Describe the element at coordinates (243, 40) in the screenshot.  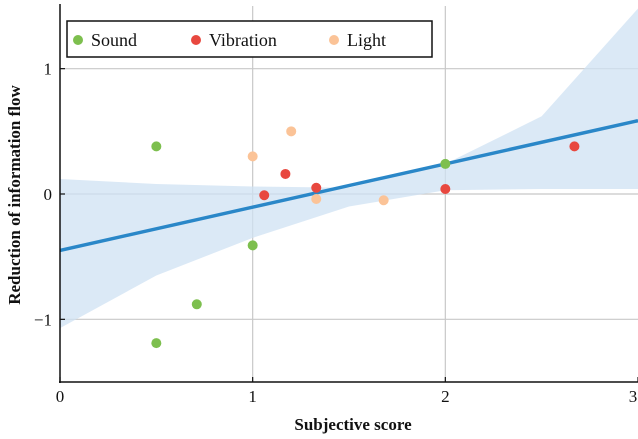
I see `legend-label-vibration: Vibration` at that location.